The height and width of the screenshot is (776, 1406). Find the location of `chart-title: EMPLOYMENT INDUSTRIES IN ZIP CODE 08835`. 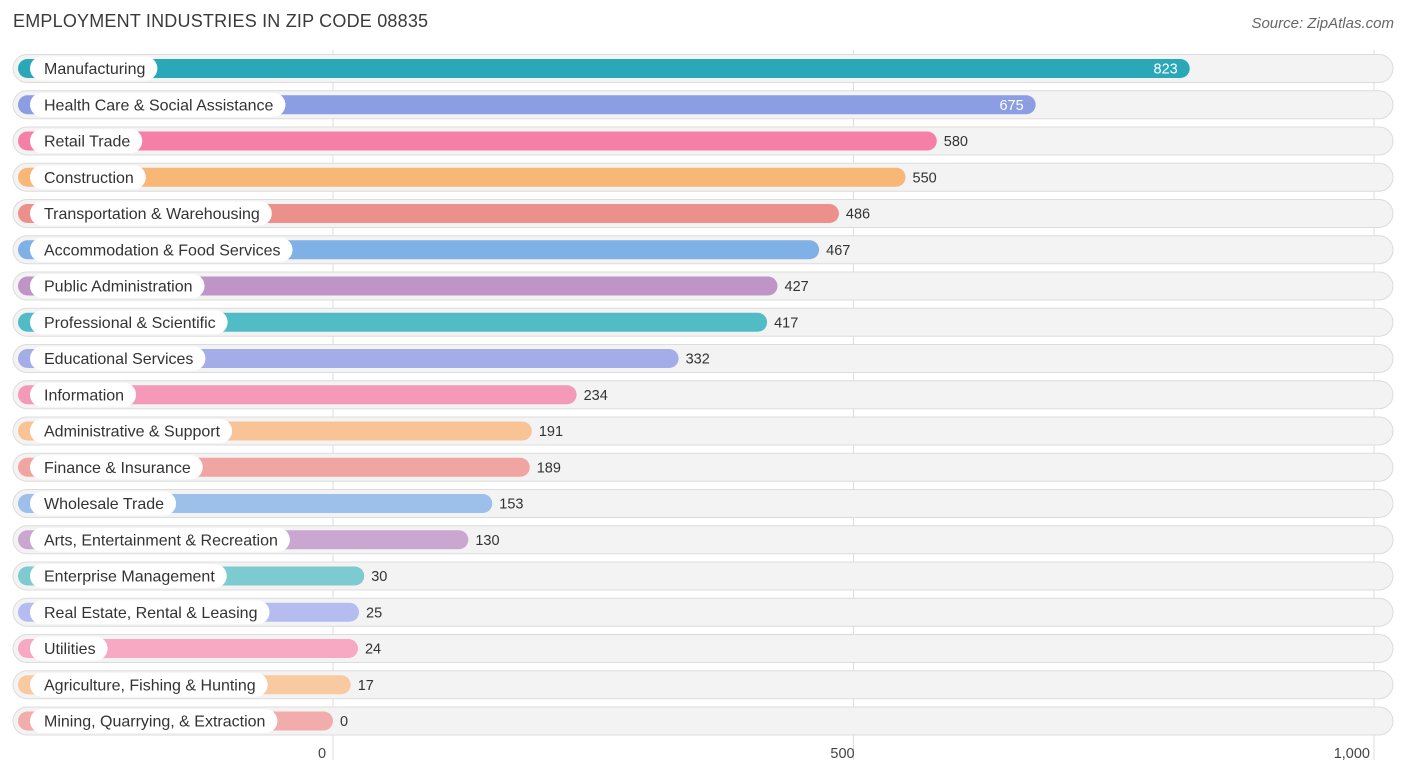

chart-title: EMPLOYMENT INDUSTRIES IN ZIP CODE 08835 is located at coordinates (221, 21).